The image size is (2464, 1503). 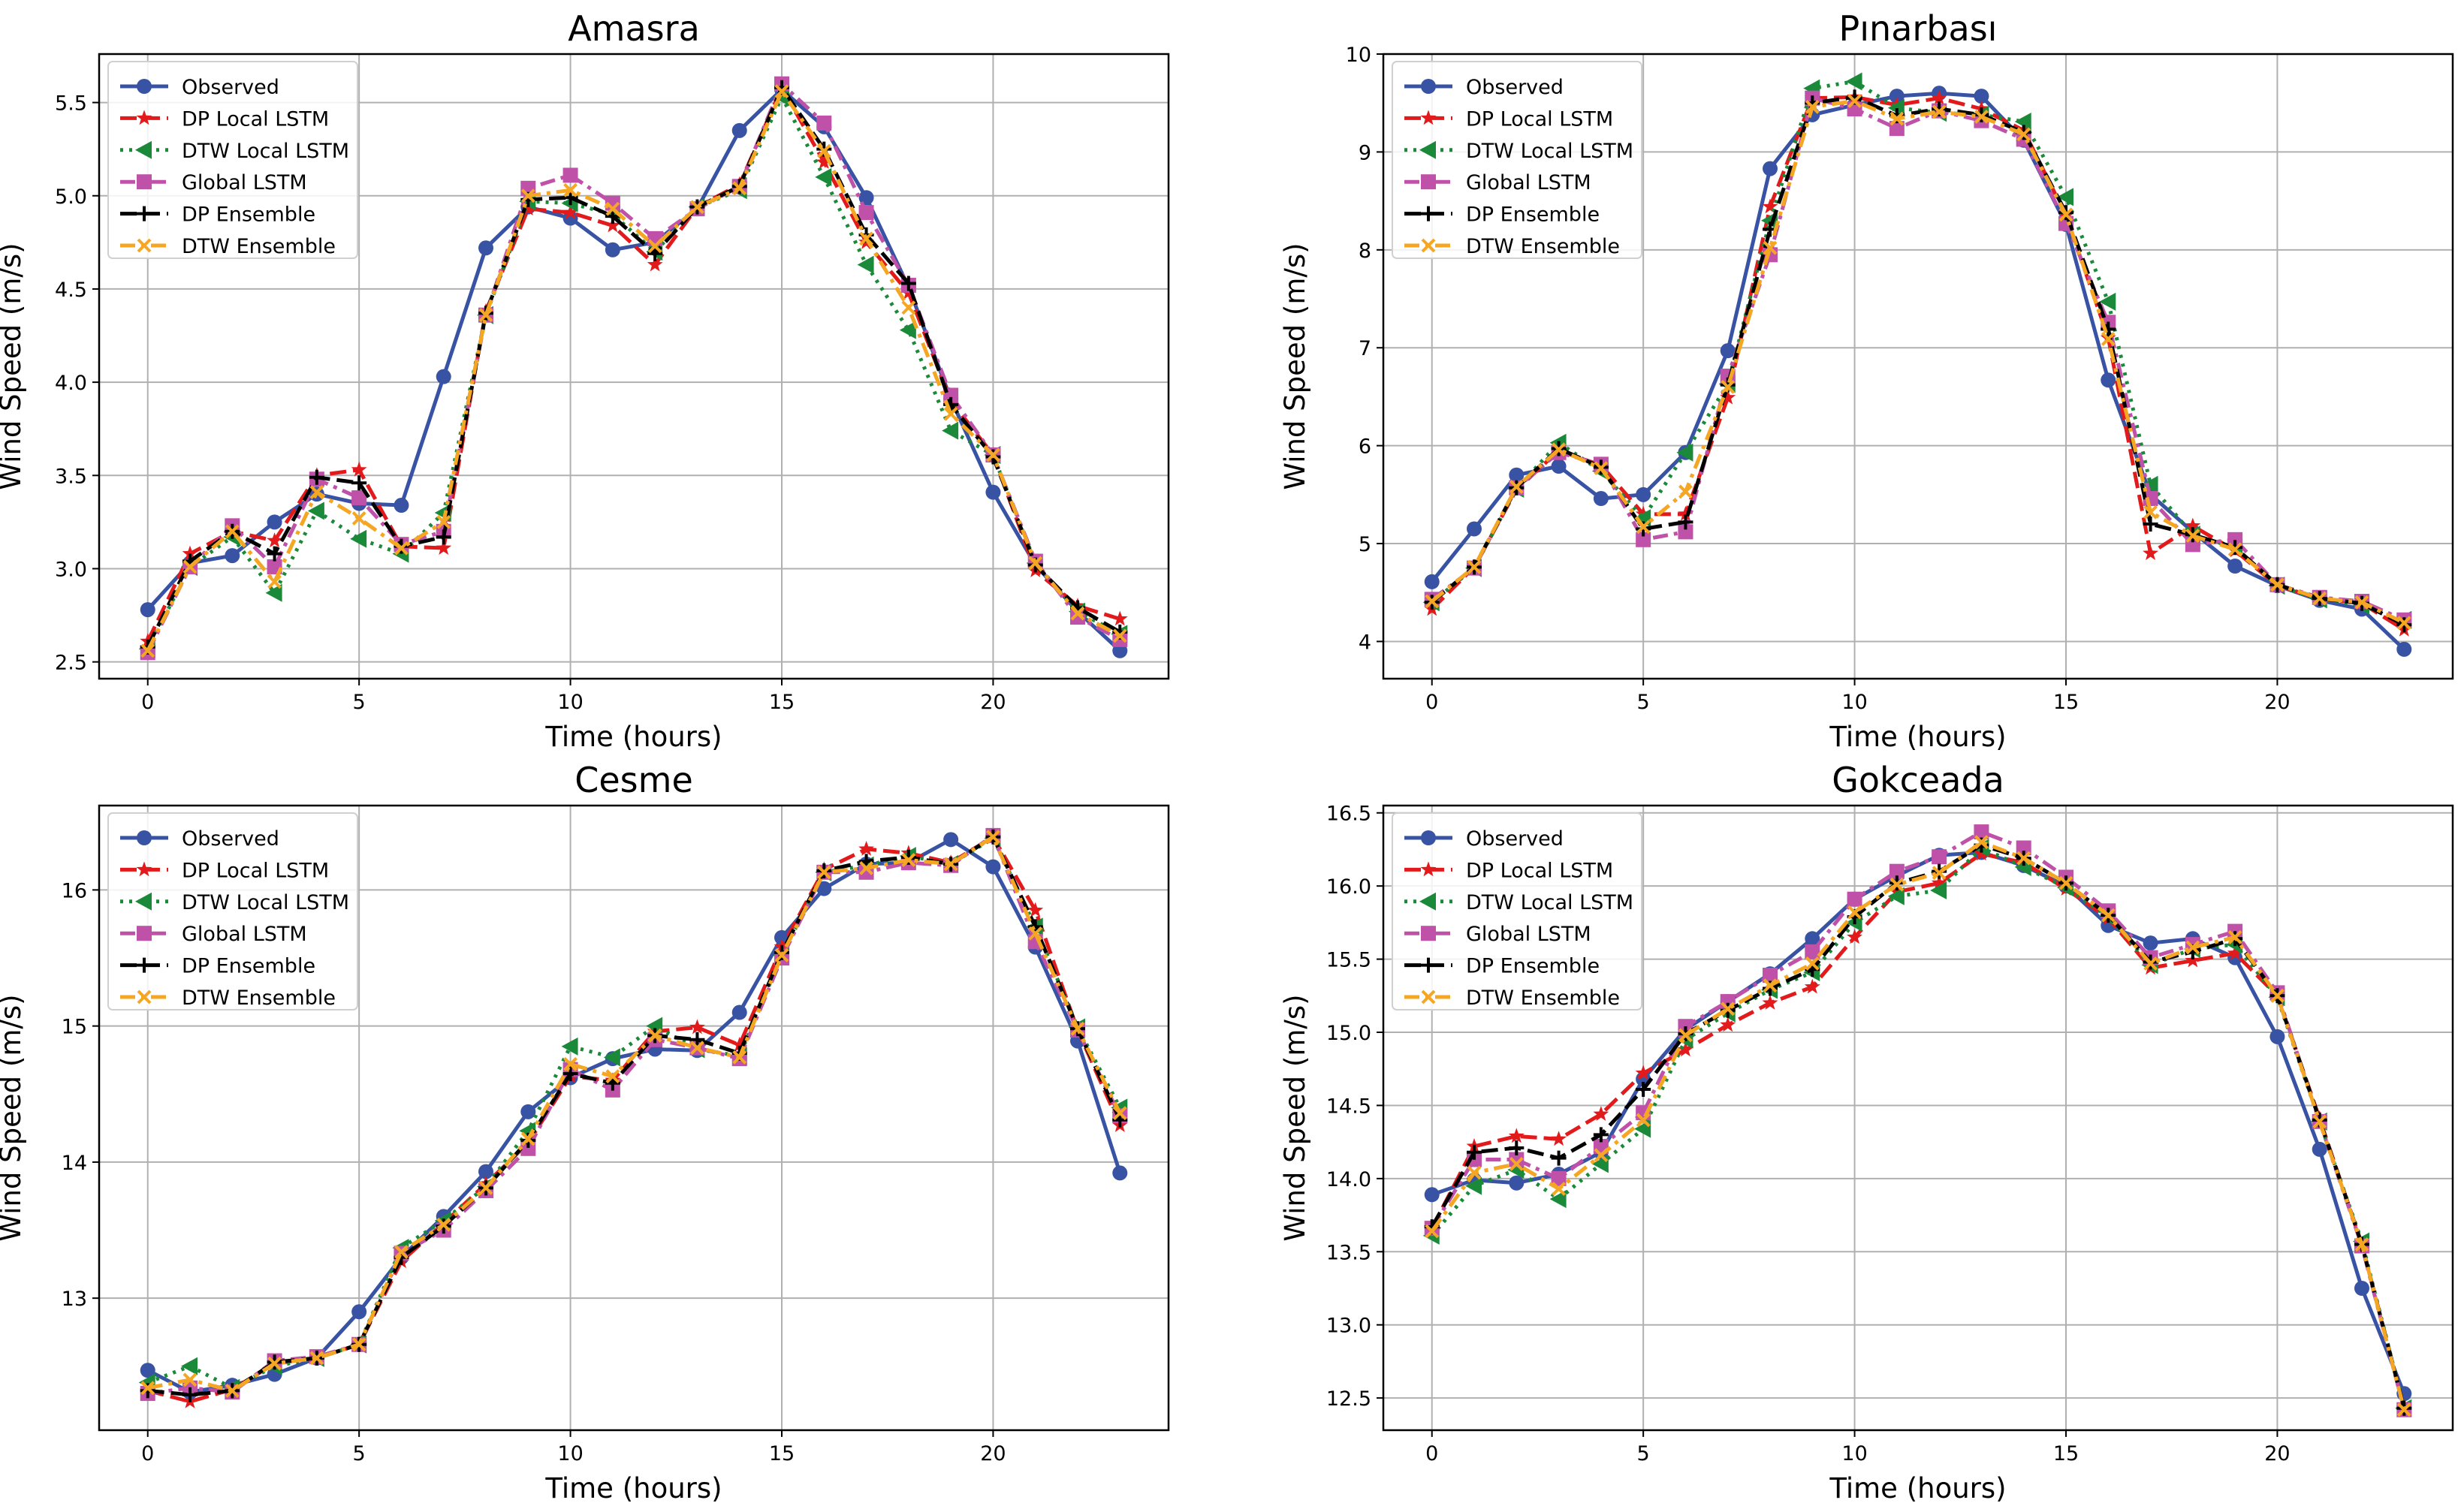 I want to click on x-tick-label: 5, so click(x=1643, y=702).